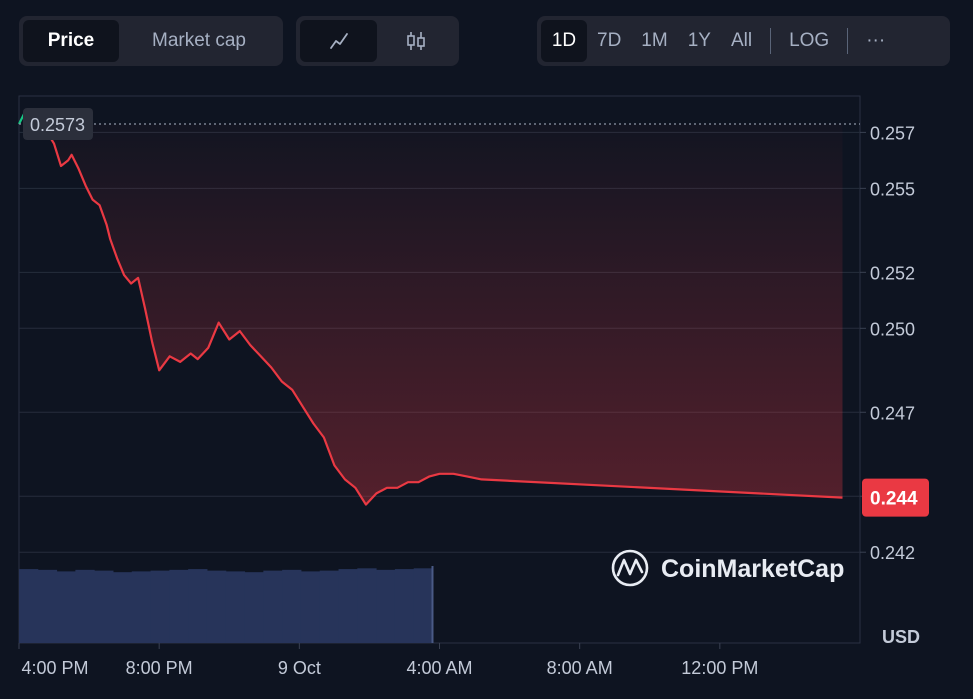 The width and height of the screenshot is (973, 699). What do you see at coordinates (580, 668) in the screenshot?
I see `x-tick-label: 8:00 AM` at bounding box center [580, 668].